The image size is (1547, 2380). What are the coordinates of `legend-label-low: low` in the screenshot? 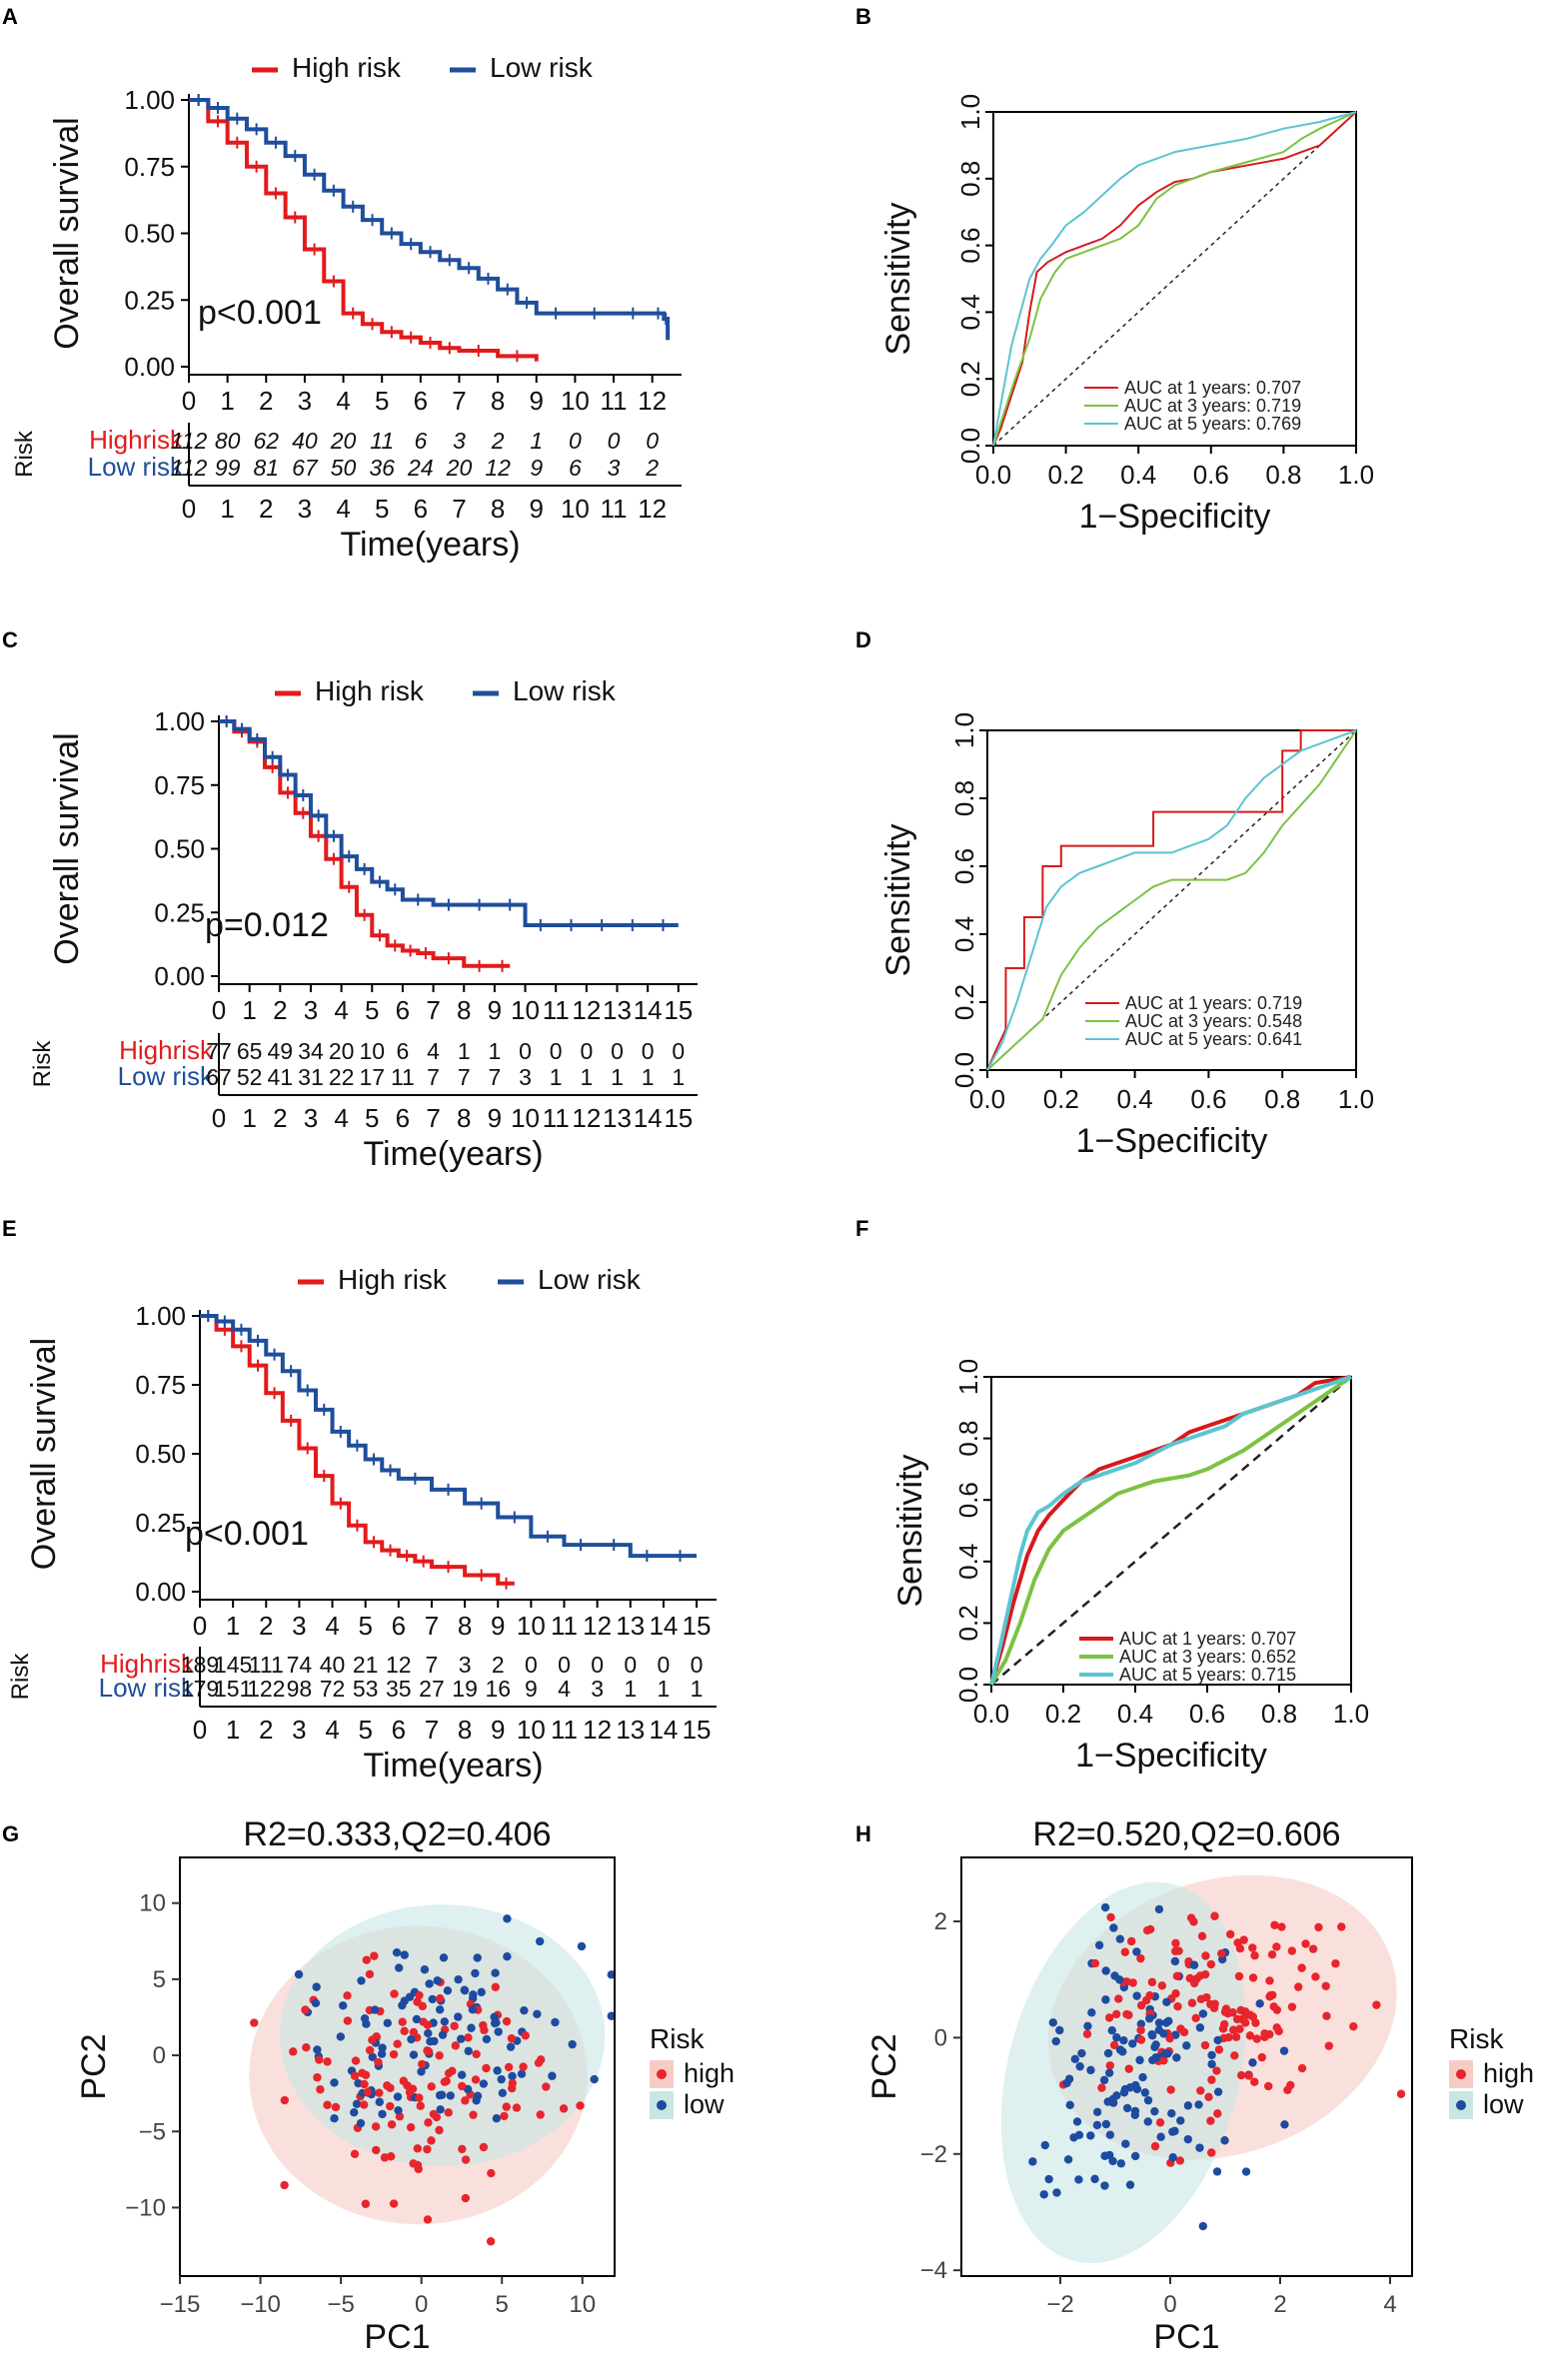 It's located at (1503, 2104).